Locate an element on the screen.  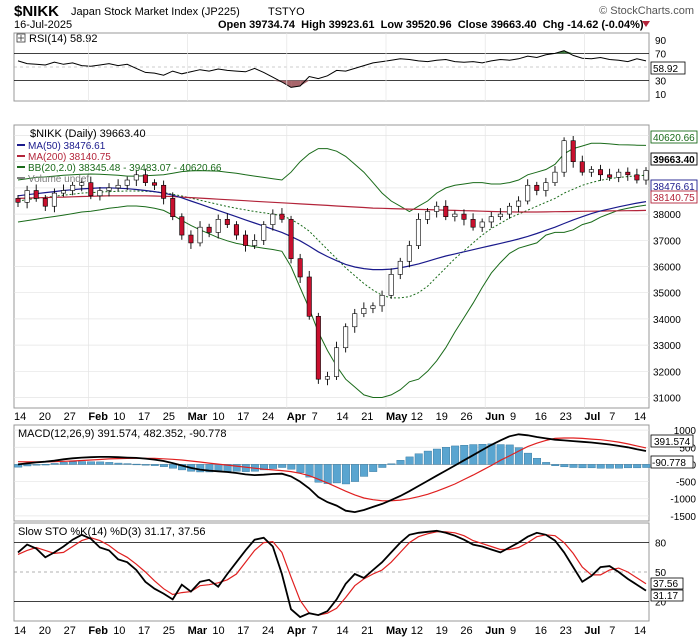
index-name: Japan Stock Market Index (JP225) is located at coordinates (155, 12).